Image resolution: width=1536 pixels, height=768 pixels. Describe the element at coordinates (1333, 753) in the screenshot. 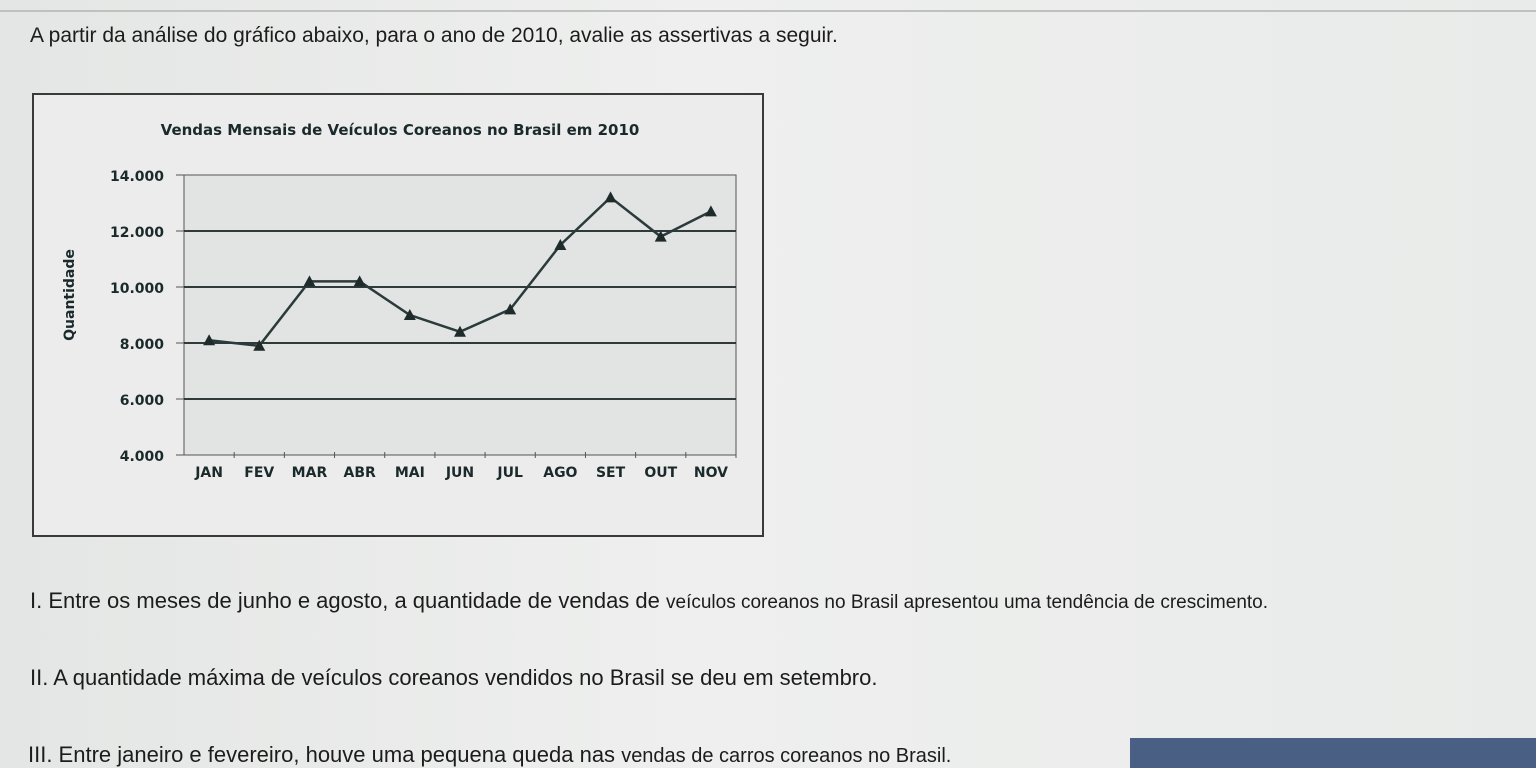

I see `taskbar-strip` at that location.